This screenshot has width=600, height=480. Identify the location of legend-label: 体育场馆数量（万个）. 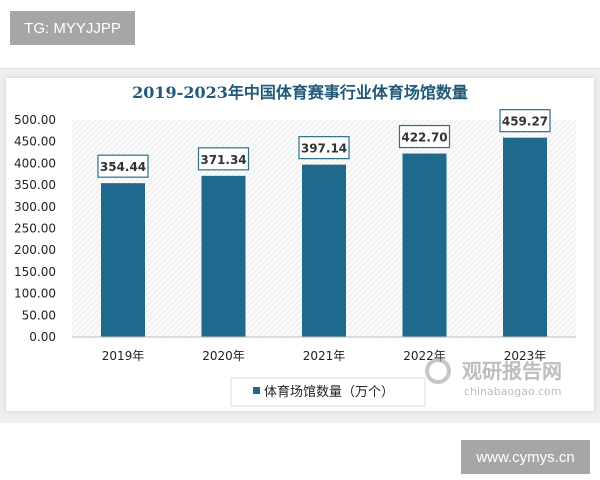
(329, 392).